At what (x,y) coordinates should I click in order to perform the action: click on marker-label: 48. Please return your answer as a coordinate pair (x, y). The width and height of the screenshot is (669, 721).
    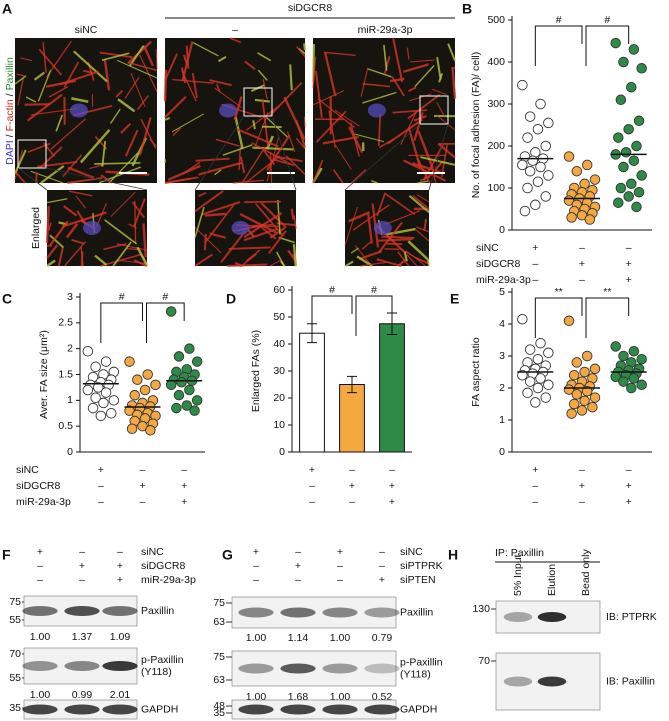
    Looking at the image, I should click on (219, 706).